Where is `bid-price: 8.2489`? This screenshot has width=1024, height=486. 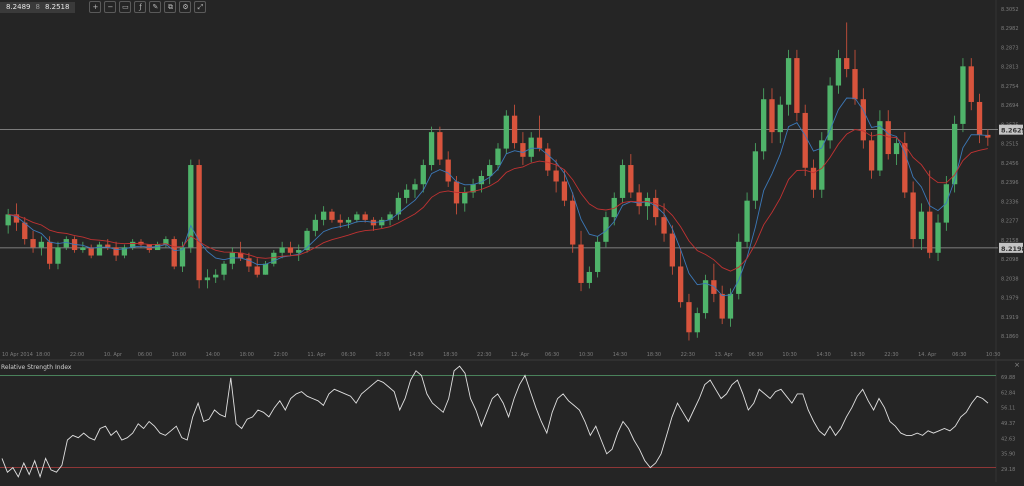 bid-price: 8.2489 is located at coordinates (18, 7).